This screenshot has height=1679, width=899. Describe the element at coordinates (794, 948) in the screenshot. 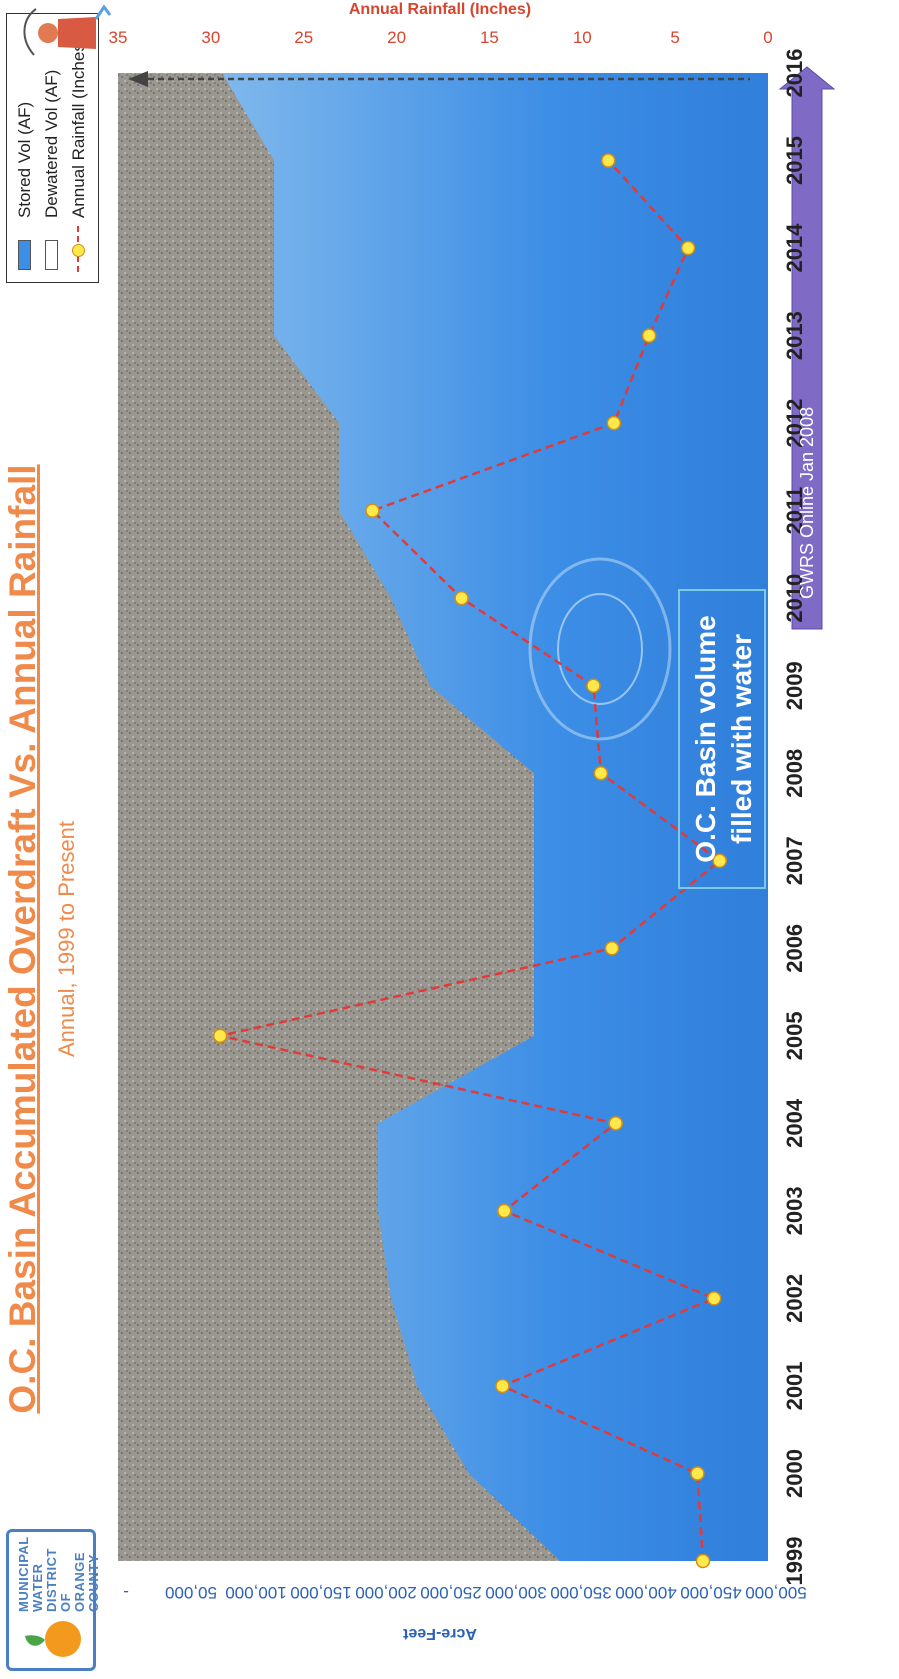

I see `x-tick-label: 2006` at that location.